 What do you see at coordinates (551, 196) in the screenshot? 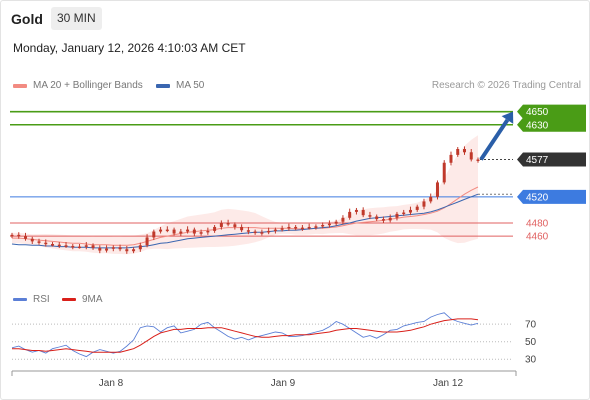
I see `level-tag-4520: 4520` at bounding box center [551, 196].